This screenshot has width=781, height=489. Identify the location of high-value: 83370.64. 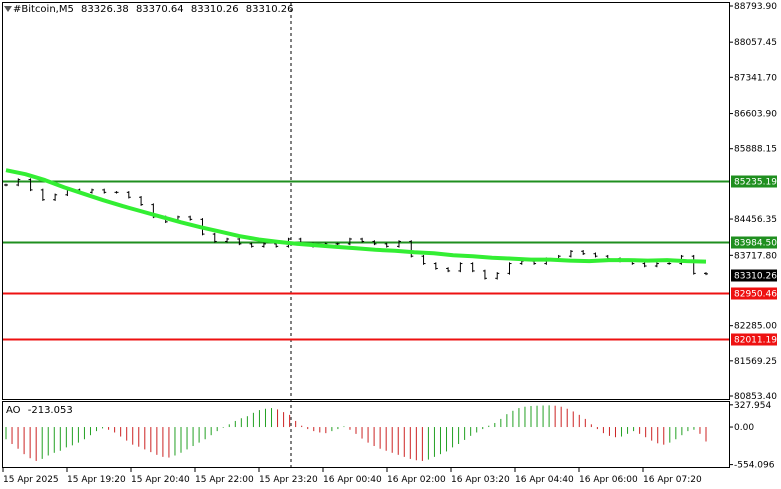
(159, 9).